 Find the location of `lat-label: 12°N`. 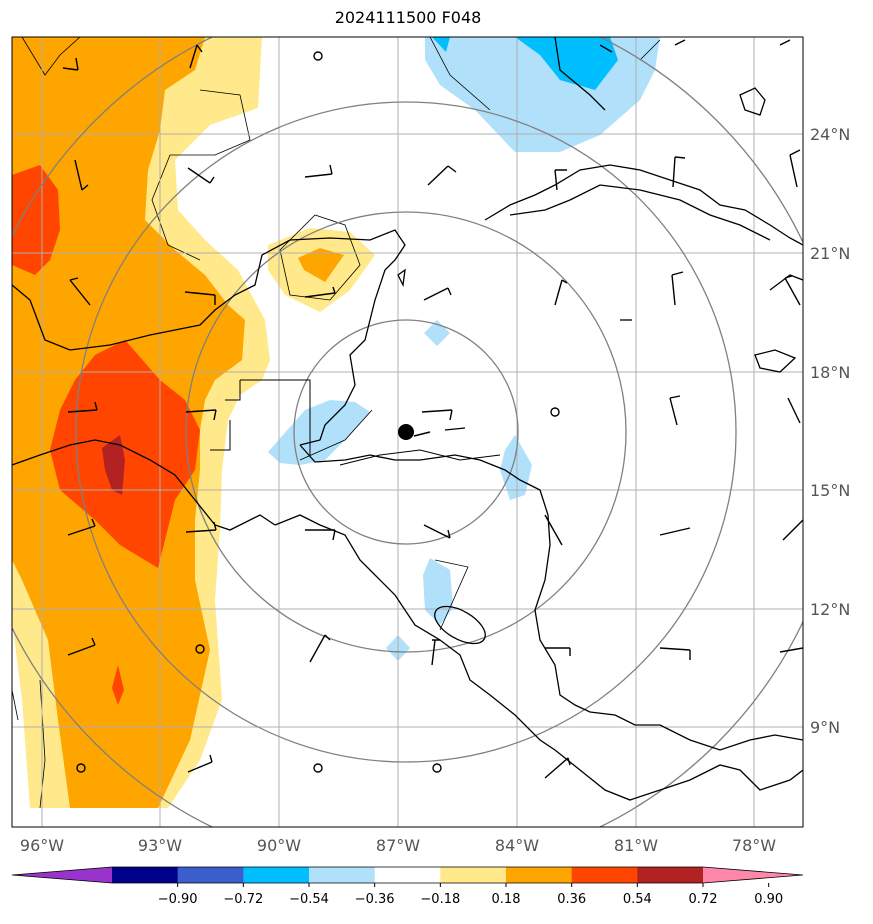

lat-label: 12°N is located at coordinates (830, 609).